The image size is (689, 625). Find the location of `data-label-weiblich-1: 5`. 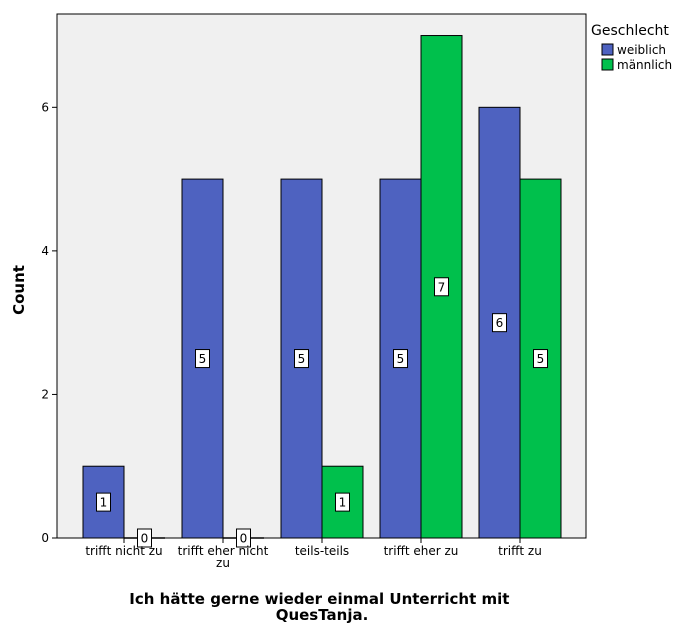

data-label-weiblich-1: 5 is located at coordinates (203, 359).